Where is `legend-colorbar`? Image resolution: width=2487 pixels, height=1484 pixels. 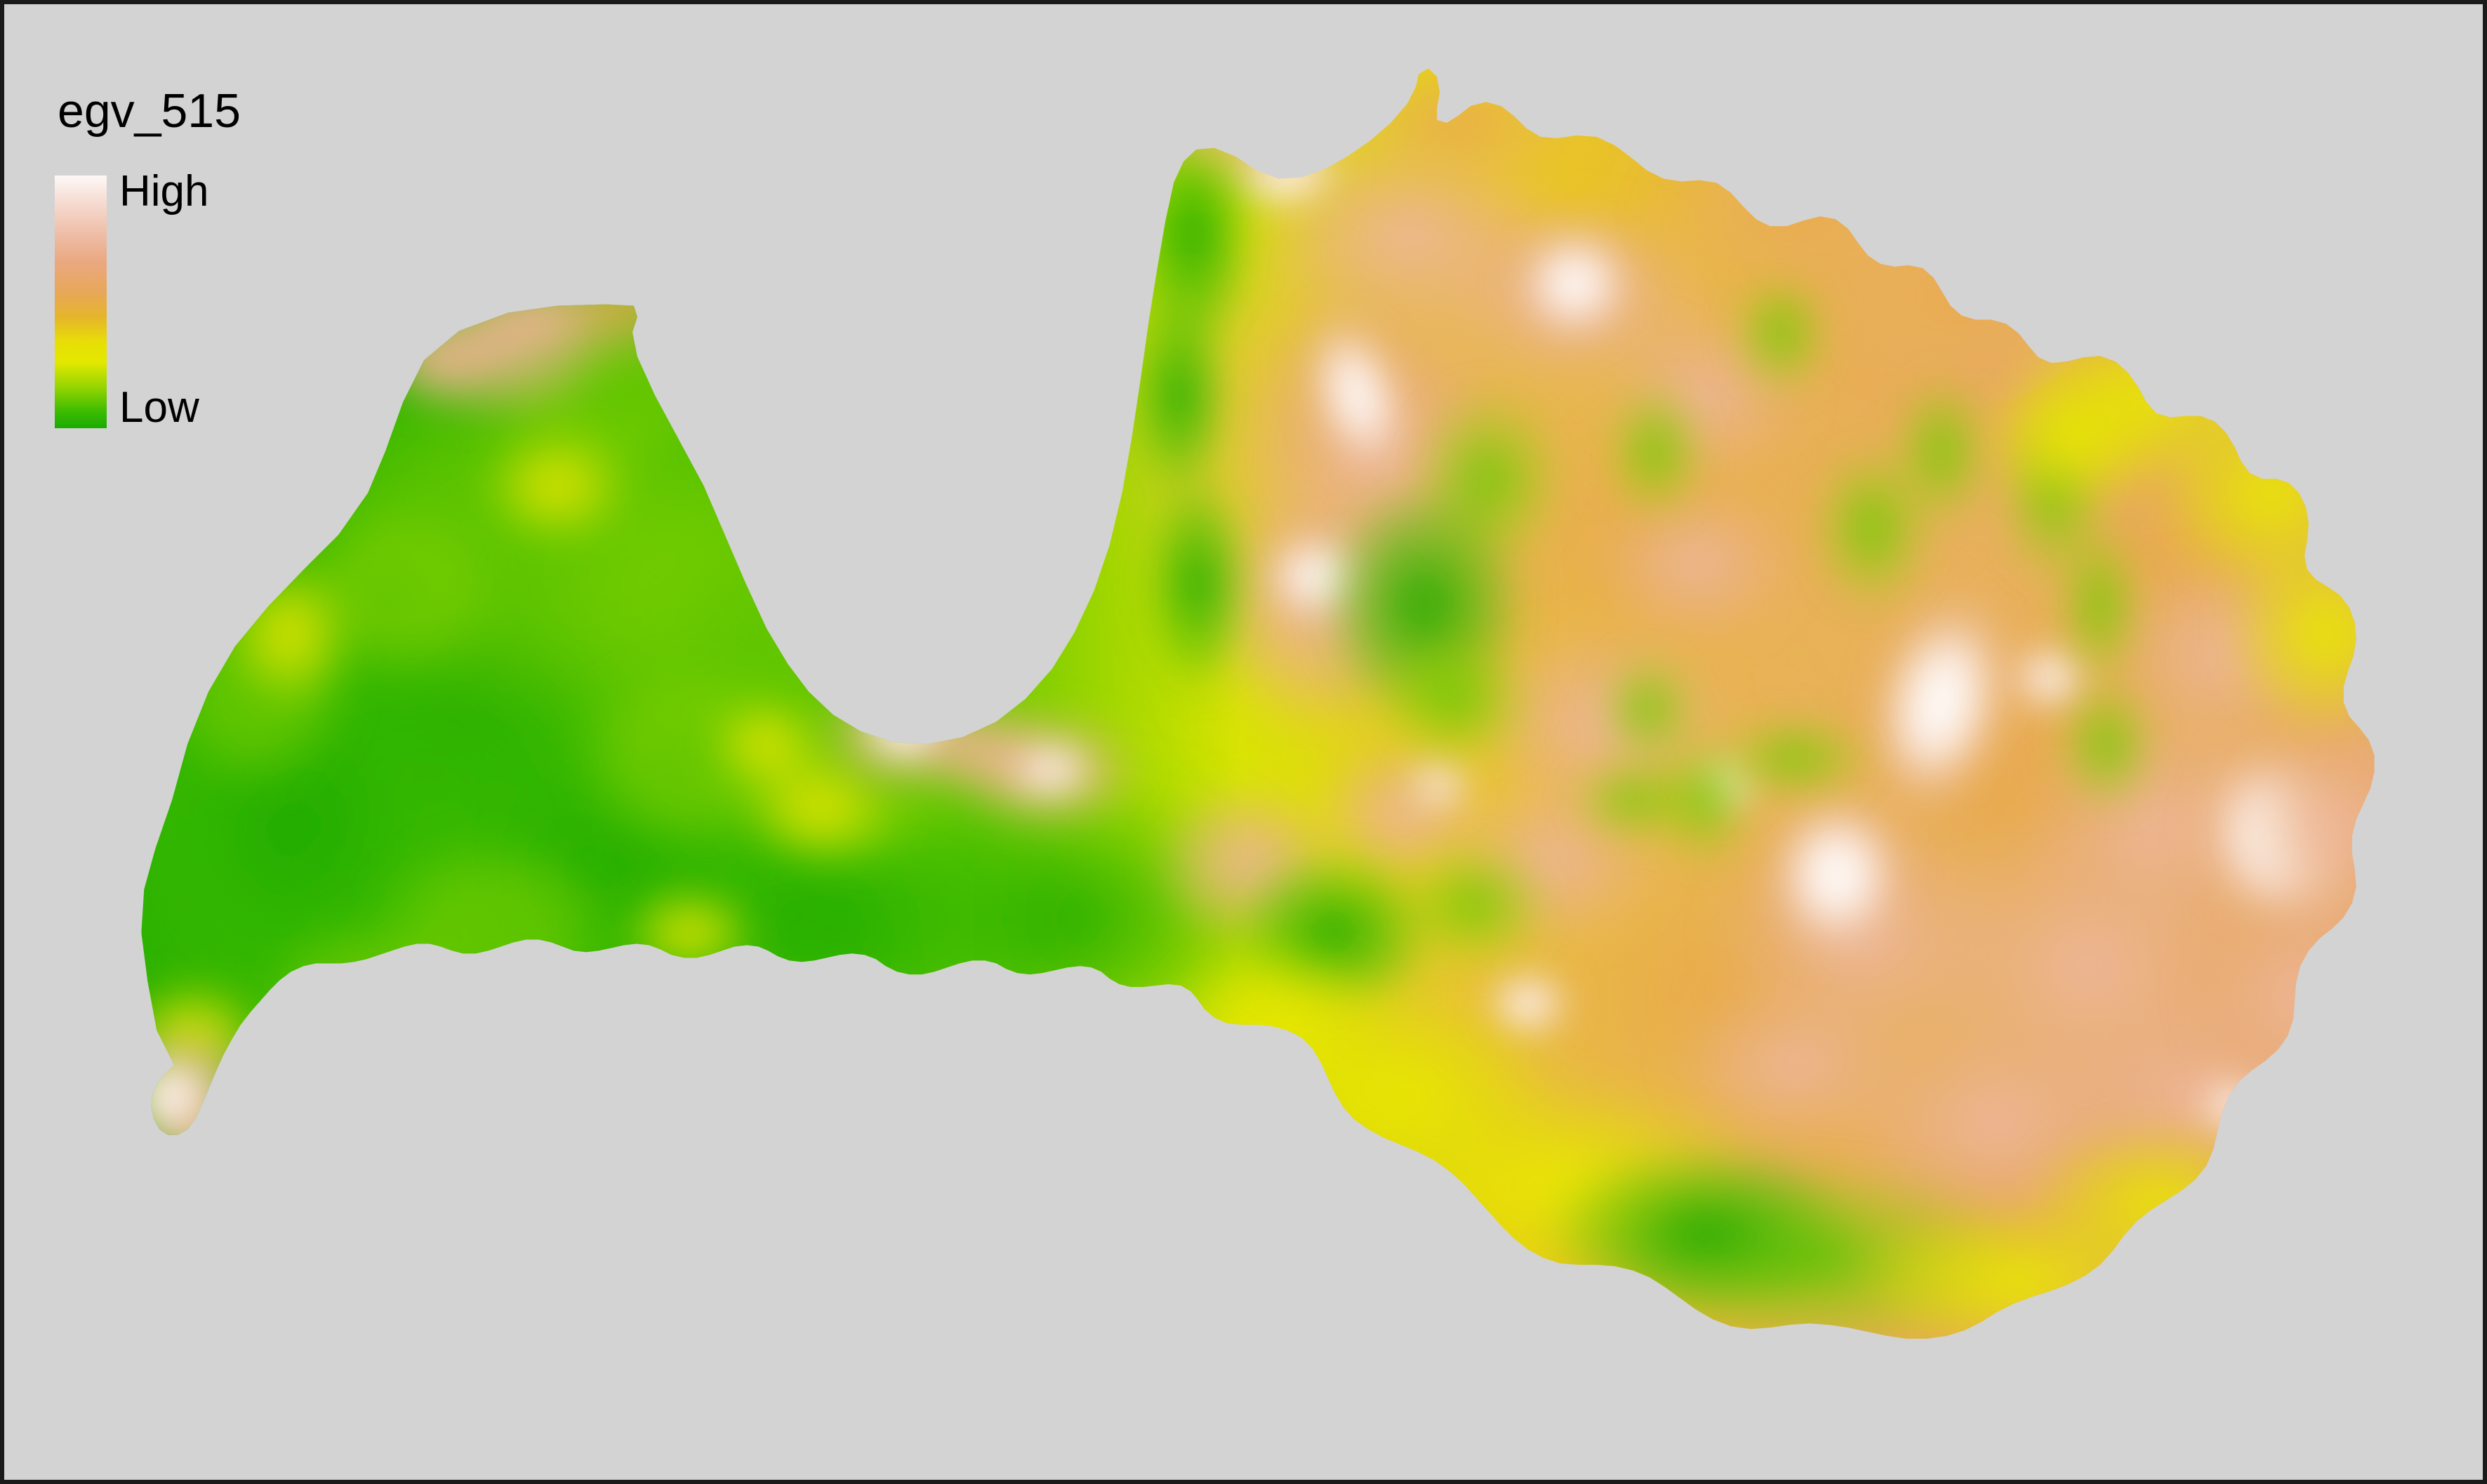
legend-colorbar is located at coordinates (81, 302).